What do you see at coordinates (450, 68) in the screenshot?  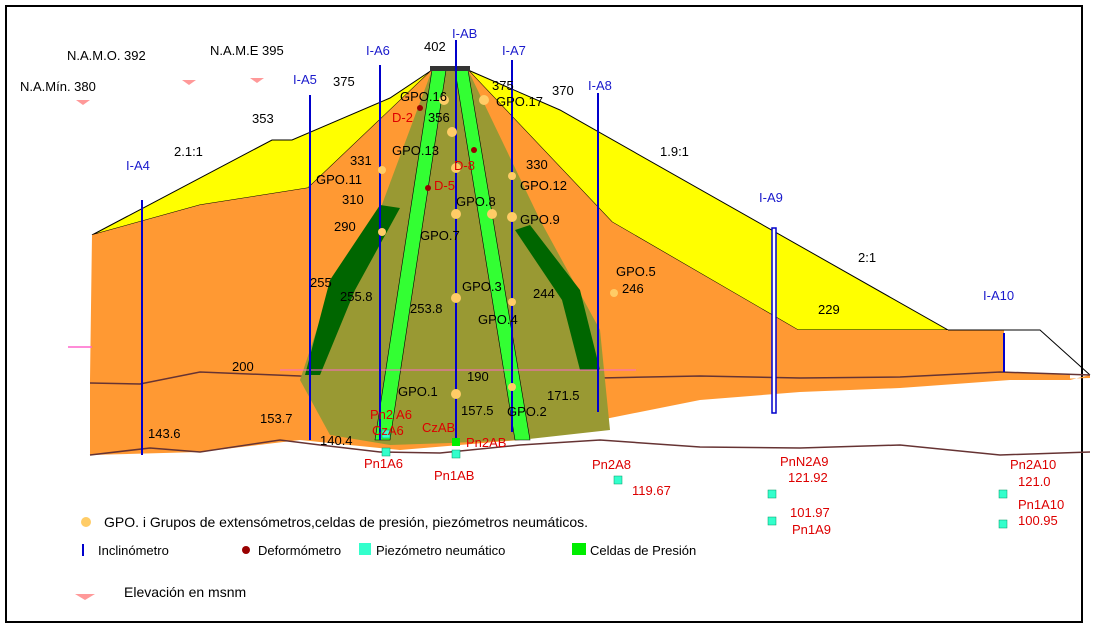 I see `dam-crest` at bounding box center [450, 68].